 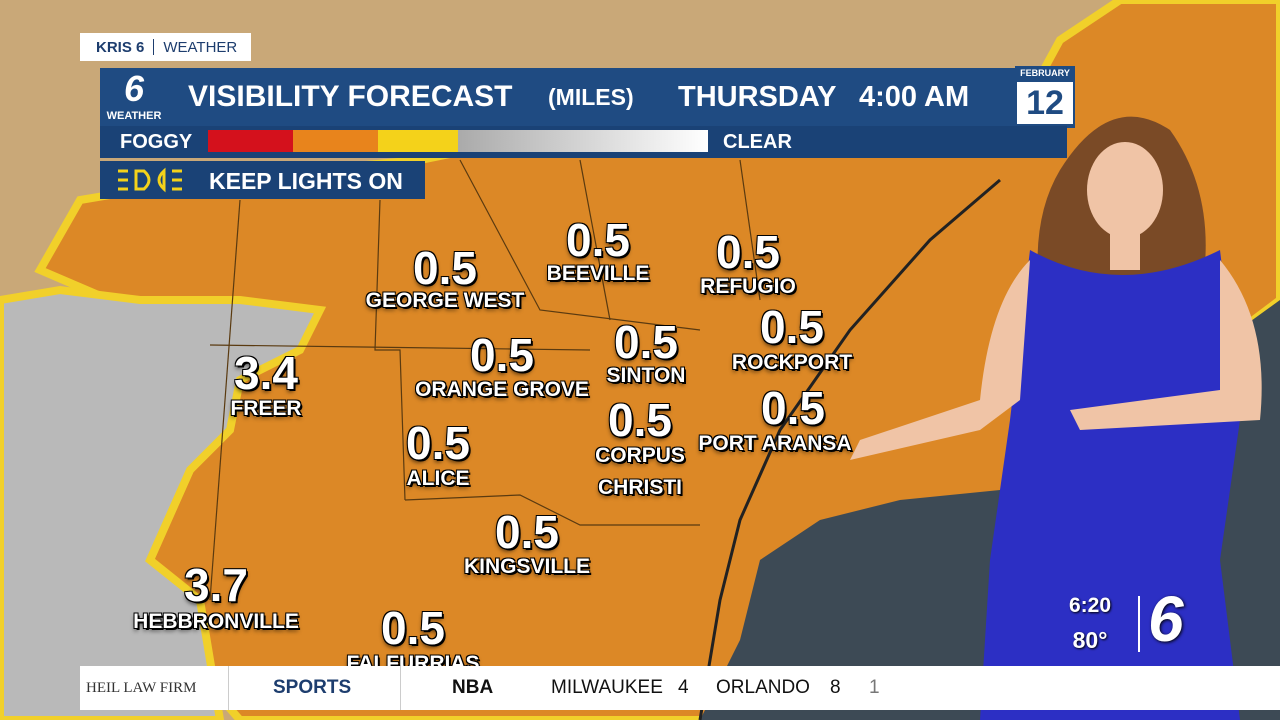 What do you see at coordinates (200, 47) in the screenshot?
I see `section: WEATHER` at bounding box center [200, 47].